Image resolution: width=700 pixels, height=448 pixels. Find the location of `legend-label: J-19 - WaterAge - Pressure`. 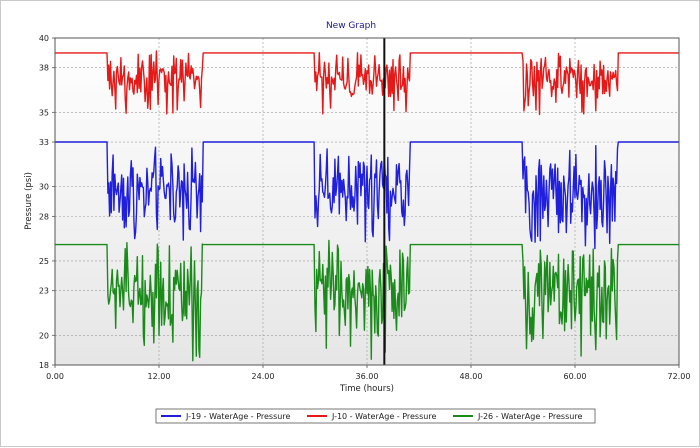

legend-label: J-19 - WaterAge - Pressure is located at coordinates (237, 416).